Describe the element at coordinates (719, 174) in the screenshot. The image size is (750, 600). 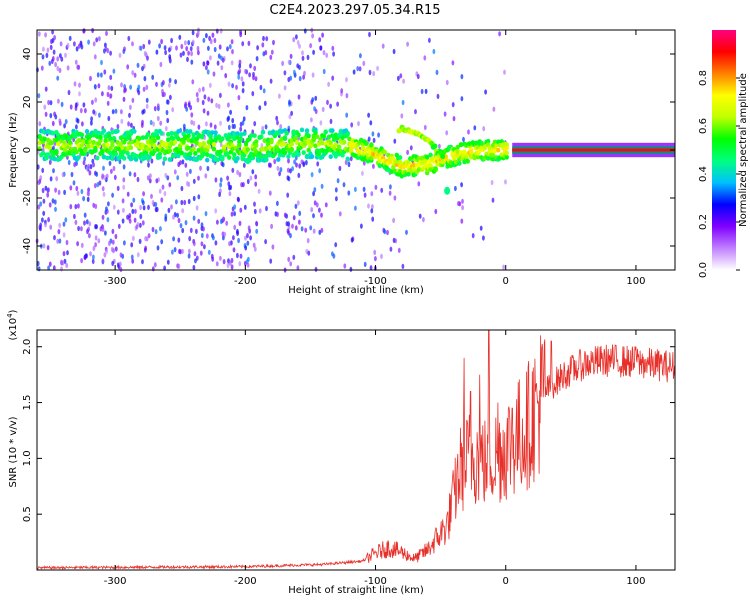
I see `colorbar-ticks: 0.0 0.2 0.4 0.6 0.8` at that location.